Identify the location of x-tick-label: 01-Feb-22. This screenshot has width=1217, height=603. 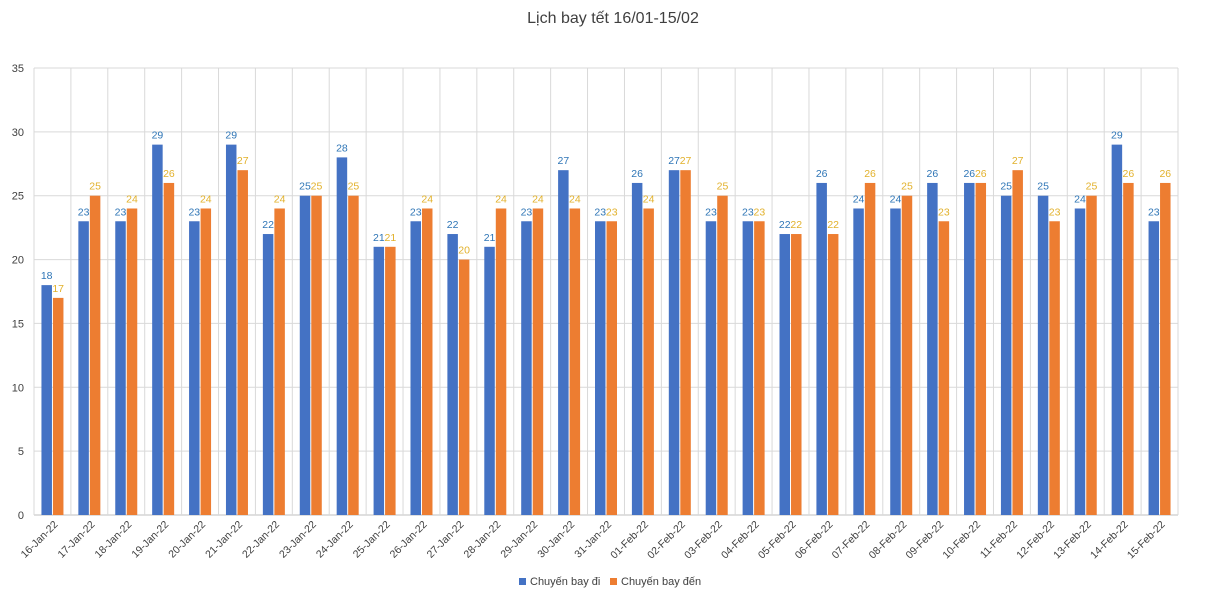
(629, 540).